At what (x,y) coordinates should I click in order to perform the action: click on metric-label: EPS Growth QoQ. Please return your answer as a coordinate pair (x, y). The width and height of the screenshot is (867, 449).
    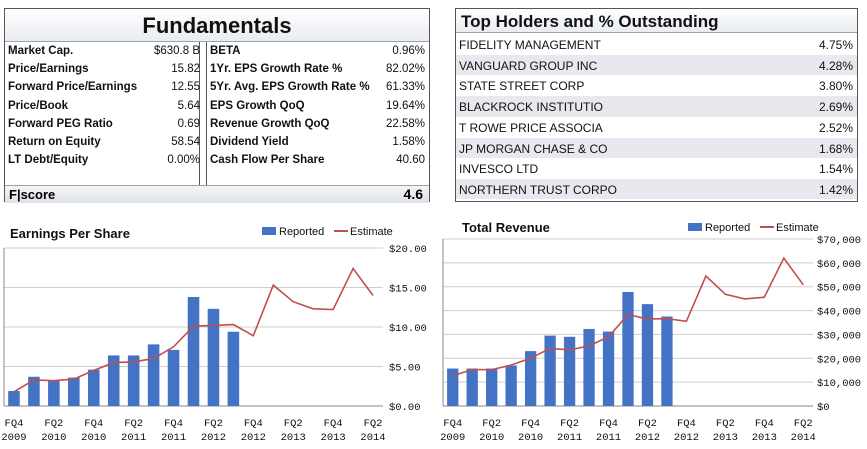
    Looking at the image, I should click on (257, 105).